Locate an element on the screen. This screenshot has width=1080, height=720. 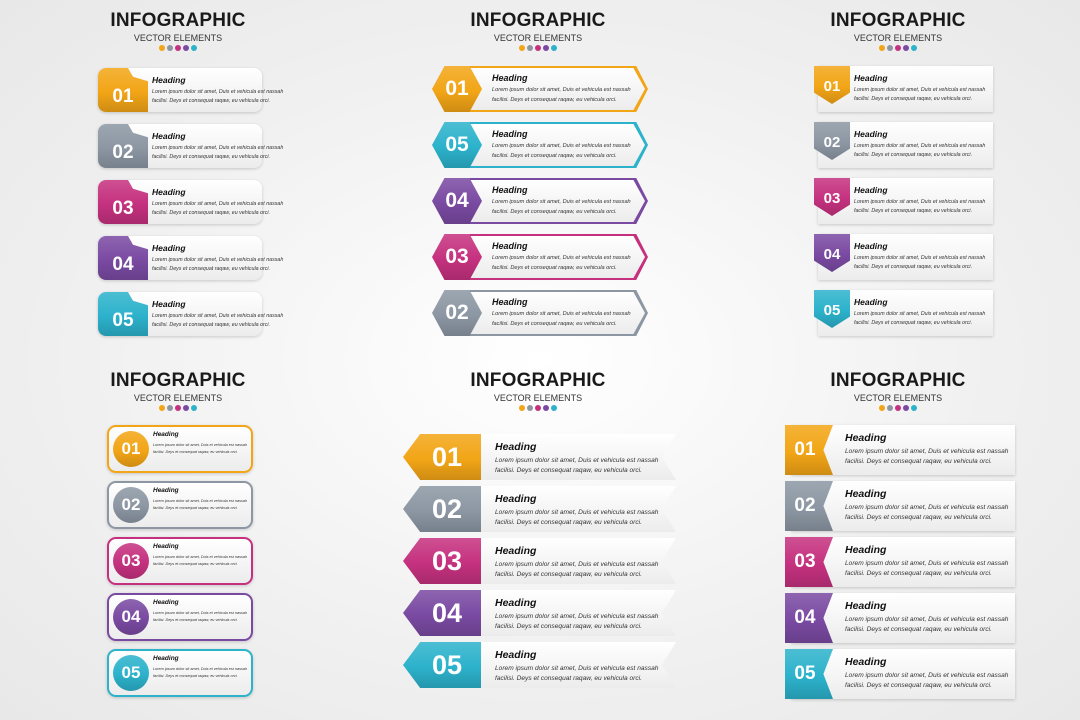
item-number: 02 is located at coordinates (442, 509).